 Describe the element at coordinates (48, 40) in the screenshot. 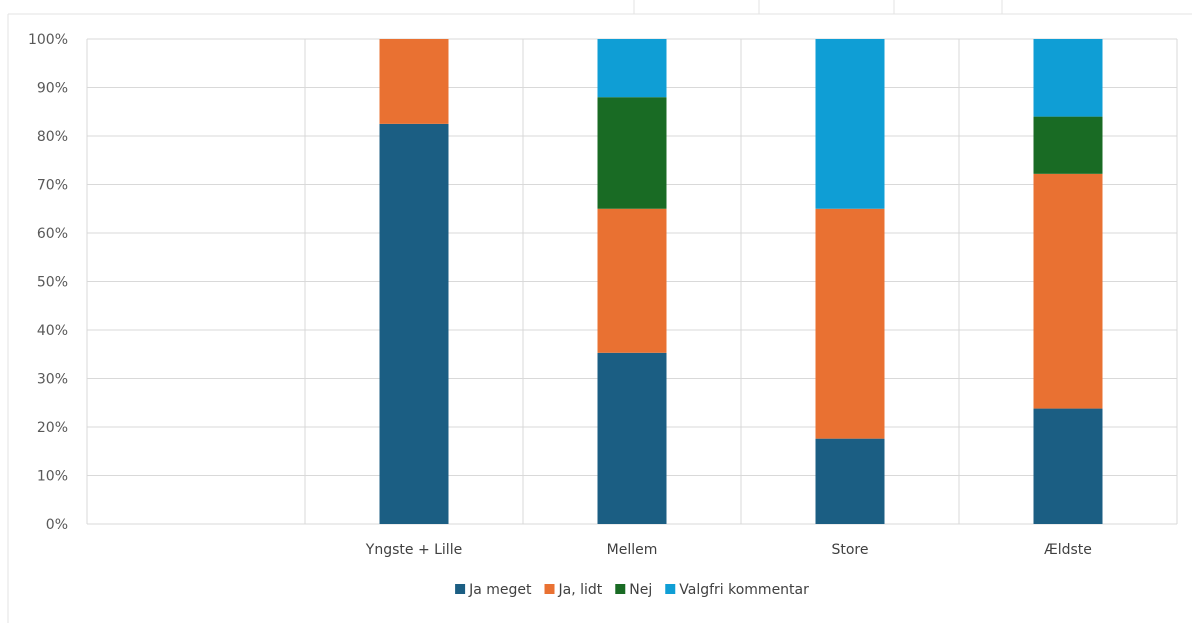

I see `y-tick-label: 100%` at that location.